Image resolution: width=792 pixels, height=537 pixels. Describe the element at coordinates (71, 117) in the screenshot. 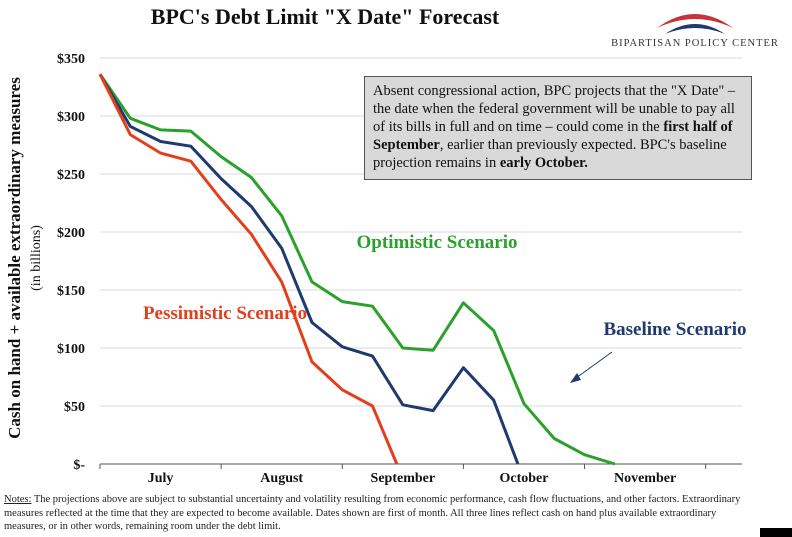

I see `y-tick-label: $300` at that location.